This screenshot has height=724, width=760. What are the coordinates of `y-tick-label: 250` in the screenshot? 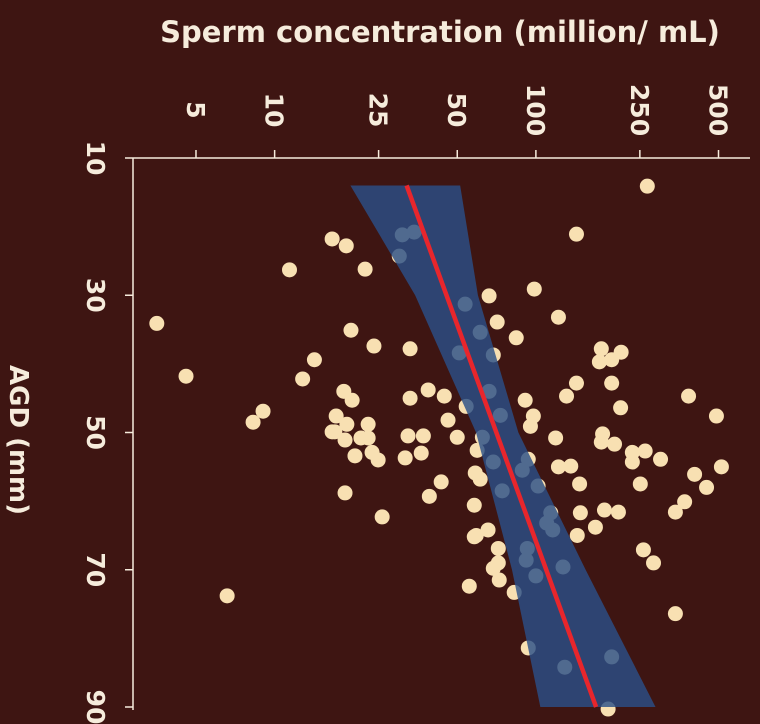 It's located at (639, 110).